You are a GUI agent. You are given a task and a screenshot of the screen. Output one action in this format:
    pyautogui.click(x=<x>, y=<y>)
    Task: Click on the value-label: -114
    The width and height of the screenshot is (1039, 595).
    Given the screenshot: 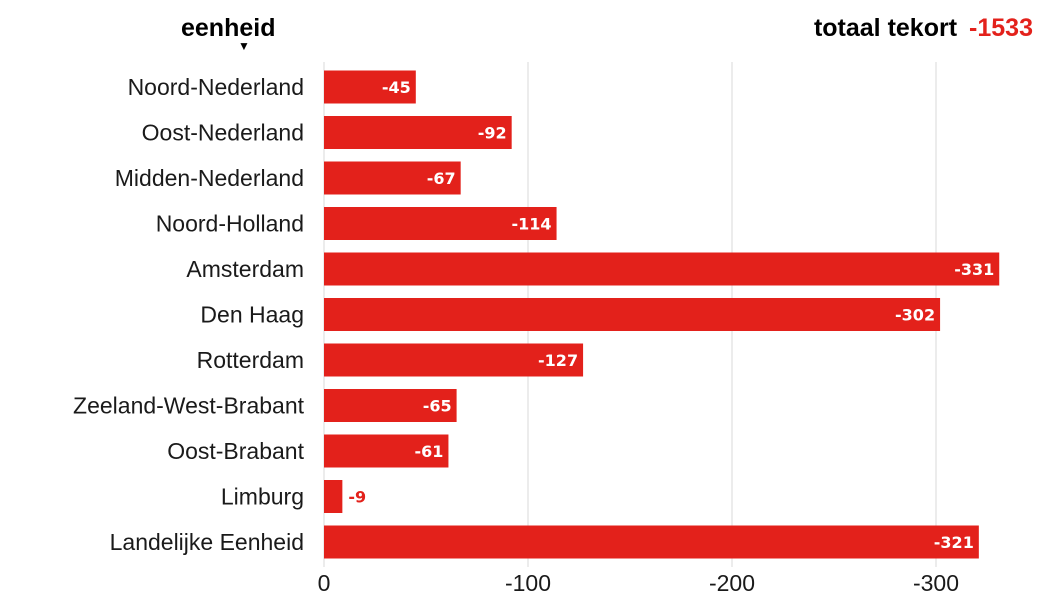 What is the action you would take?
    pyautogui.click(x=532, y=224)
    